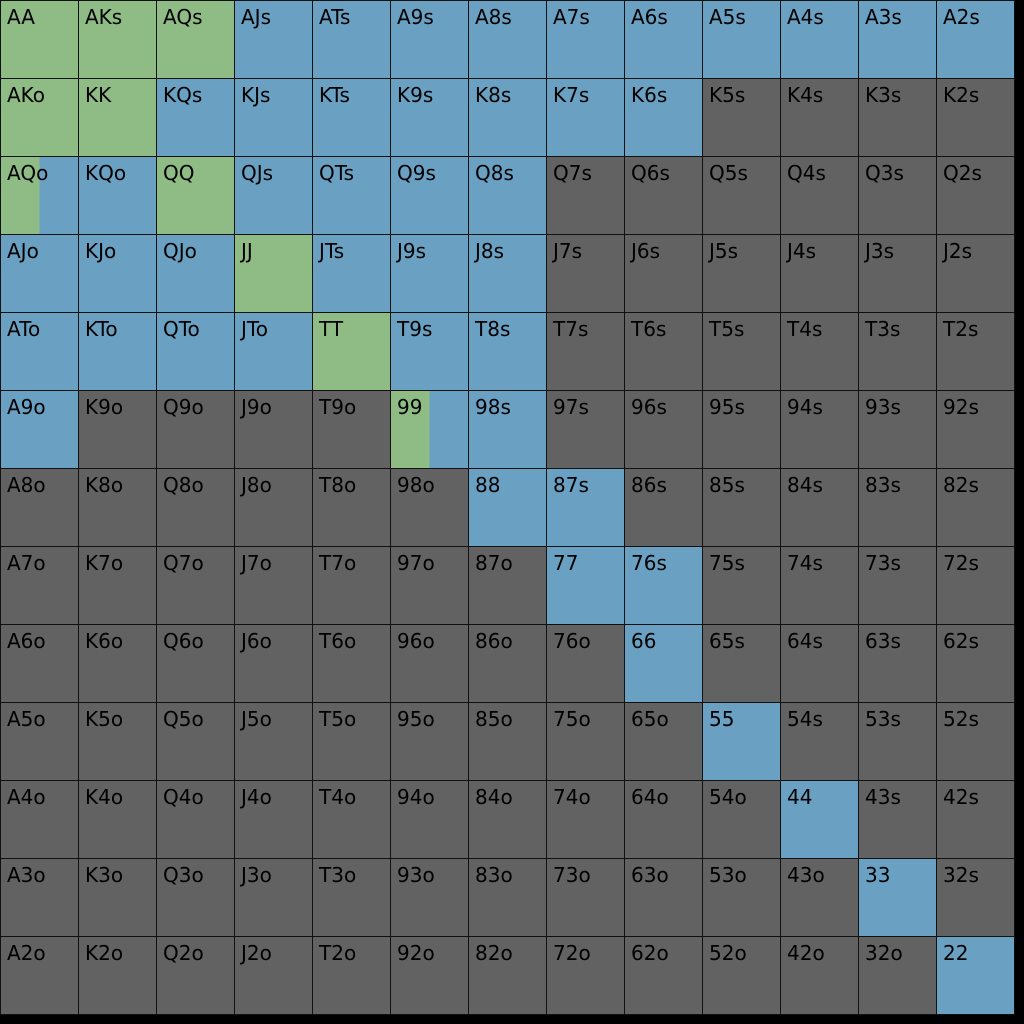 This screenshot has width=1024, height=1024. I want to click on hand-cell-96o: 96o, so click(429, 663).